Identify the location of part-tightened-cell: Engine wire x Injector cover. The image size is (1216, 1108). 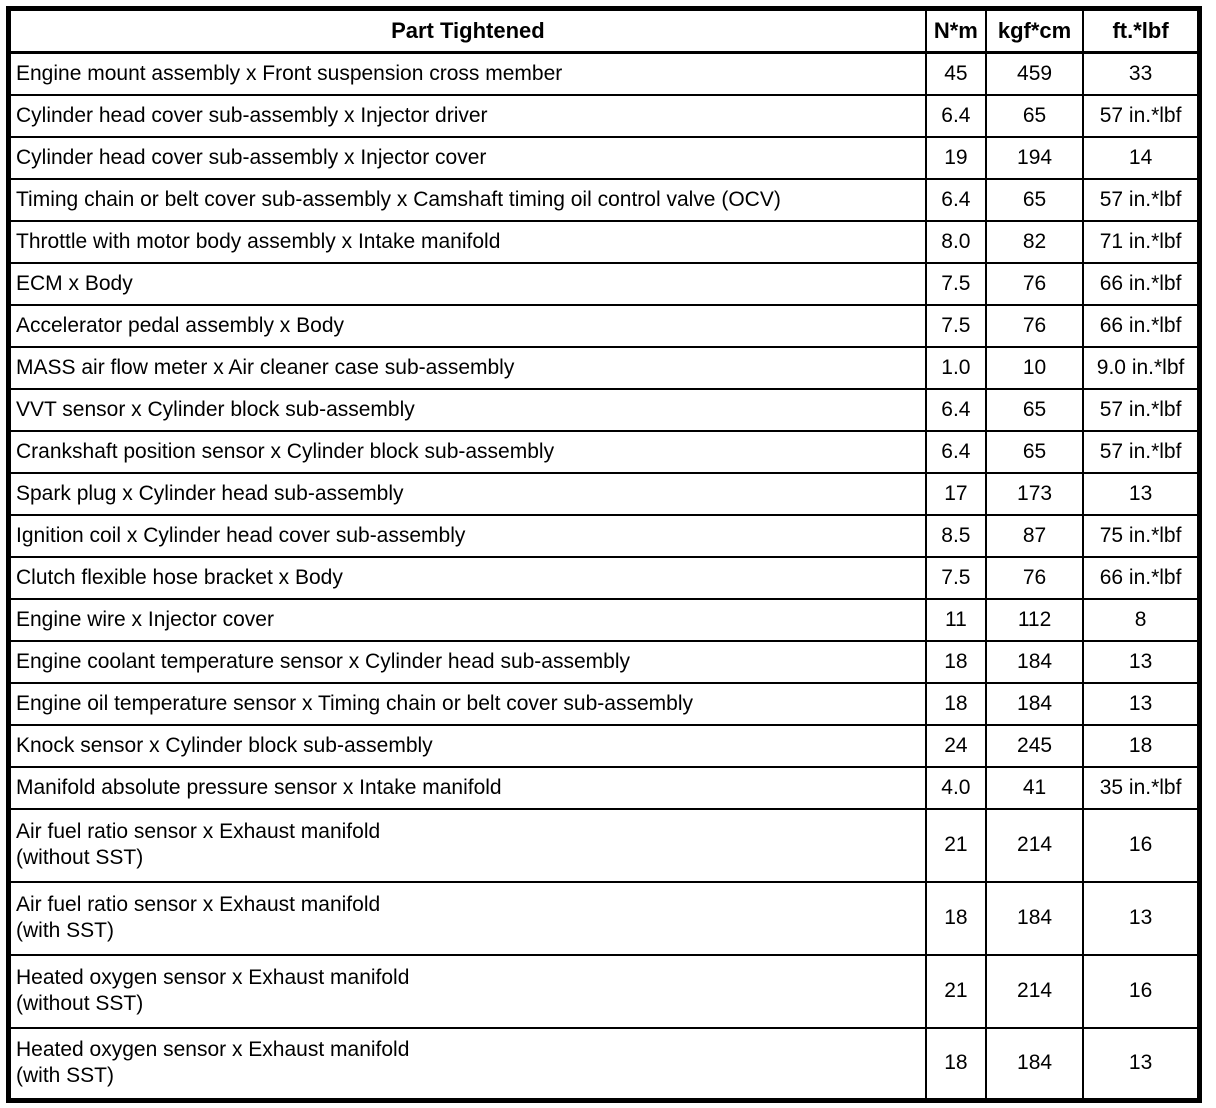
(467, 619).